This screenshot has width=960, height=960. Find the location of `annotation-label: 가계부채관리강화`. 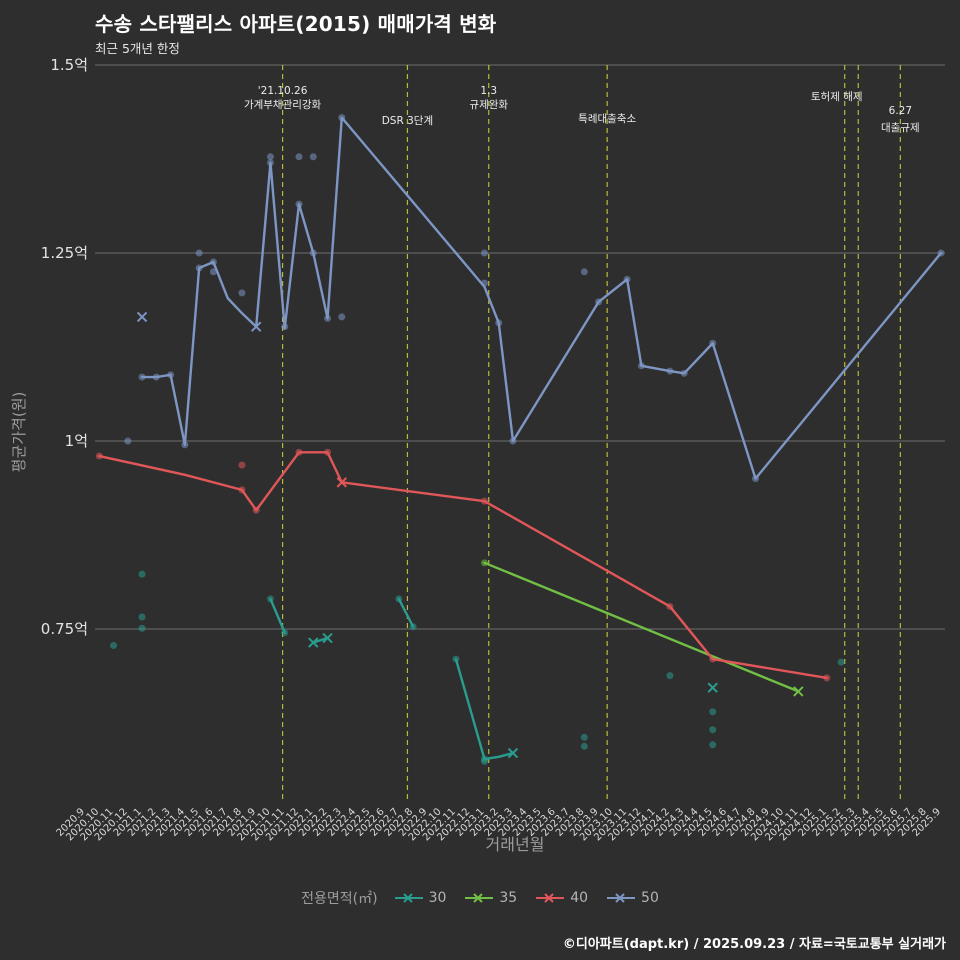

annotation-label: 가계부채관리강화 is located at coordinates (283, 105).